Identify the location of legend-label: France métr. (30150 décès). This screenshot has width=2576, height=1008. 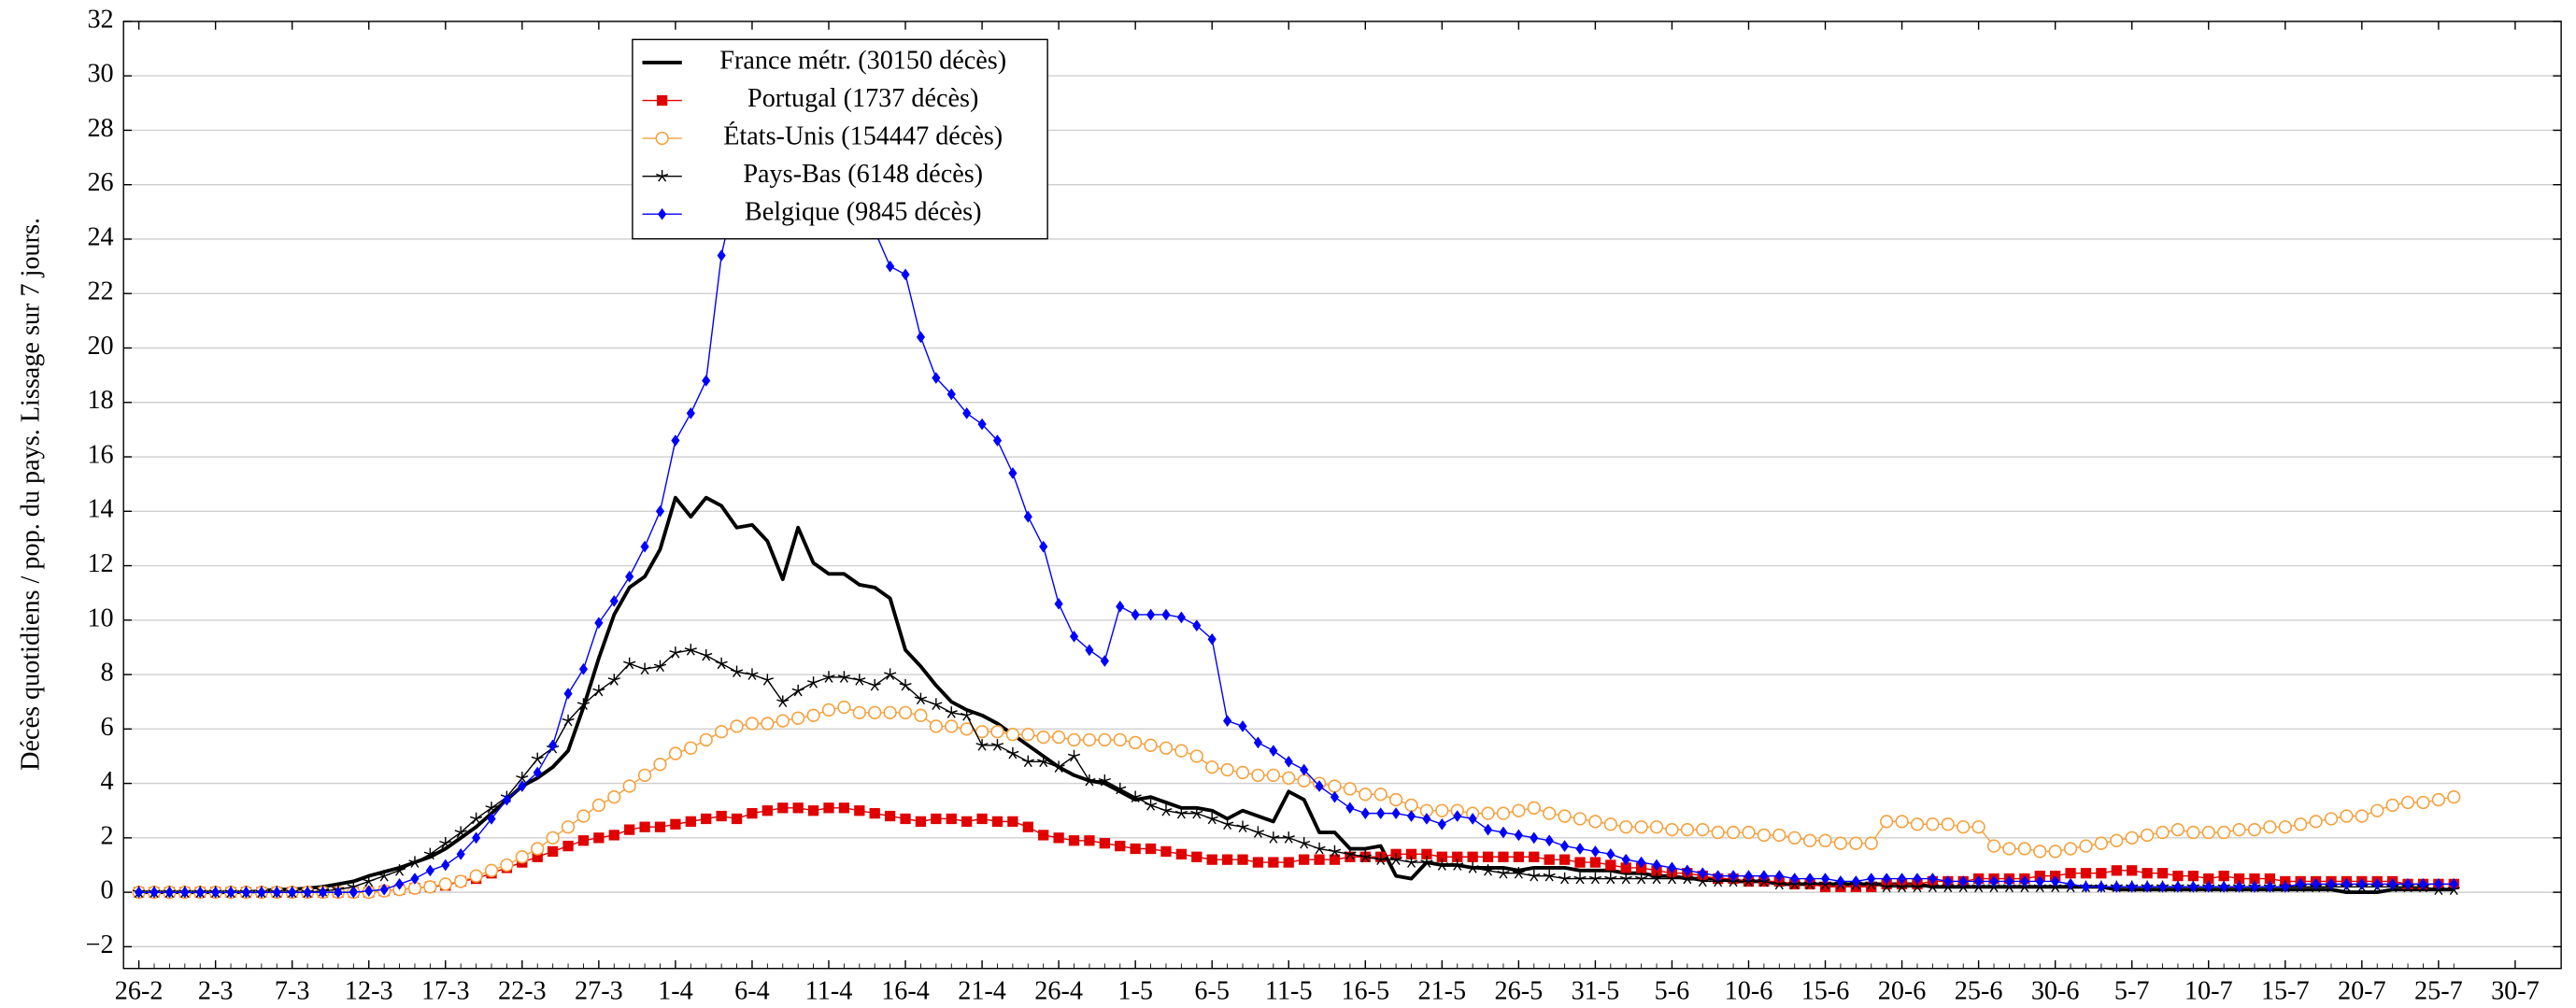
(863, 61).